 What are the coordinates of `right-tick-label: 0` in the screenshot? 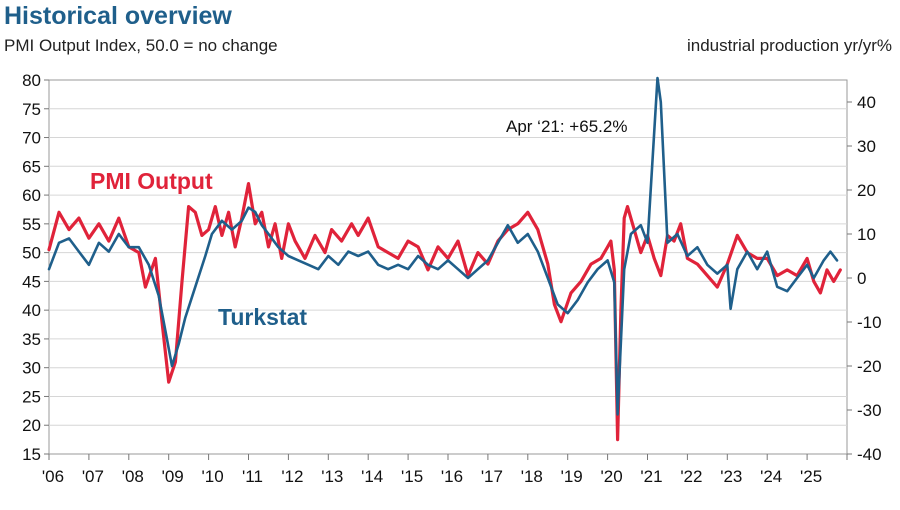 It's located at (861, 278).